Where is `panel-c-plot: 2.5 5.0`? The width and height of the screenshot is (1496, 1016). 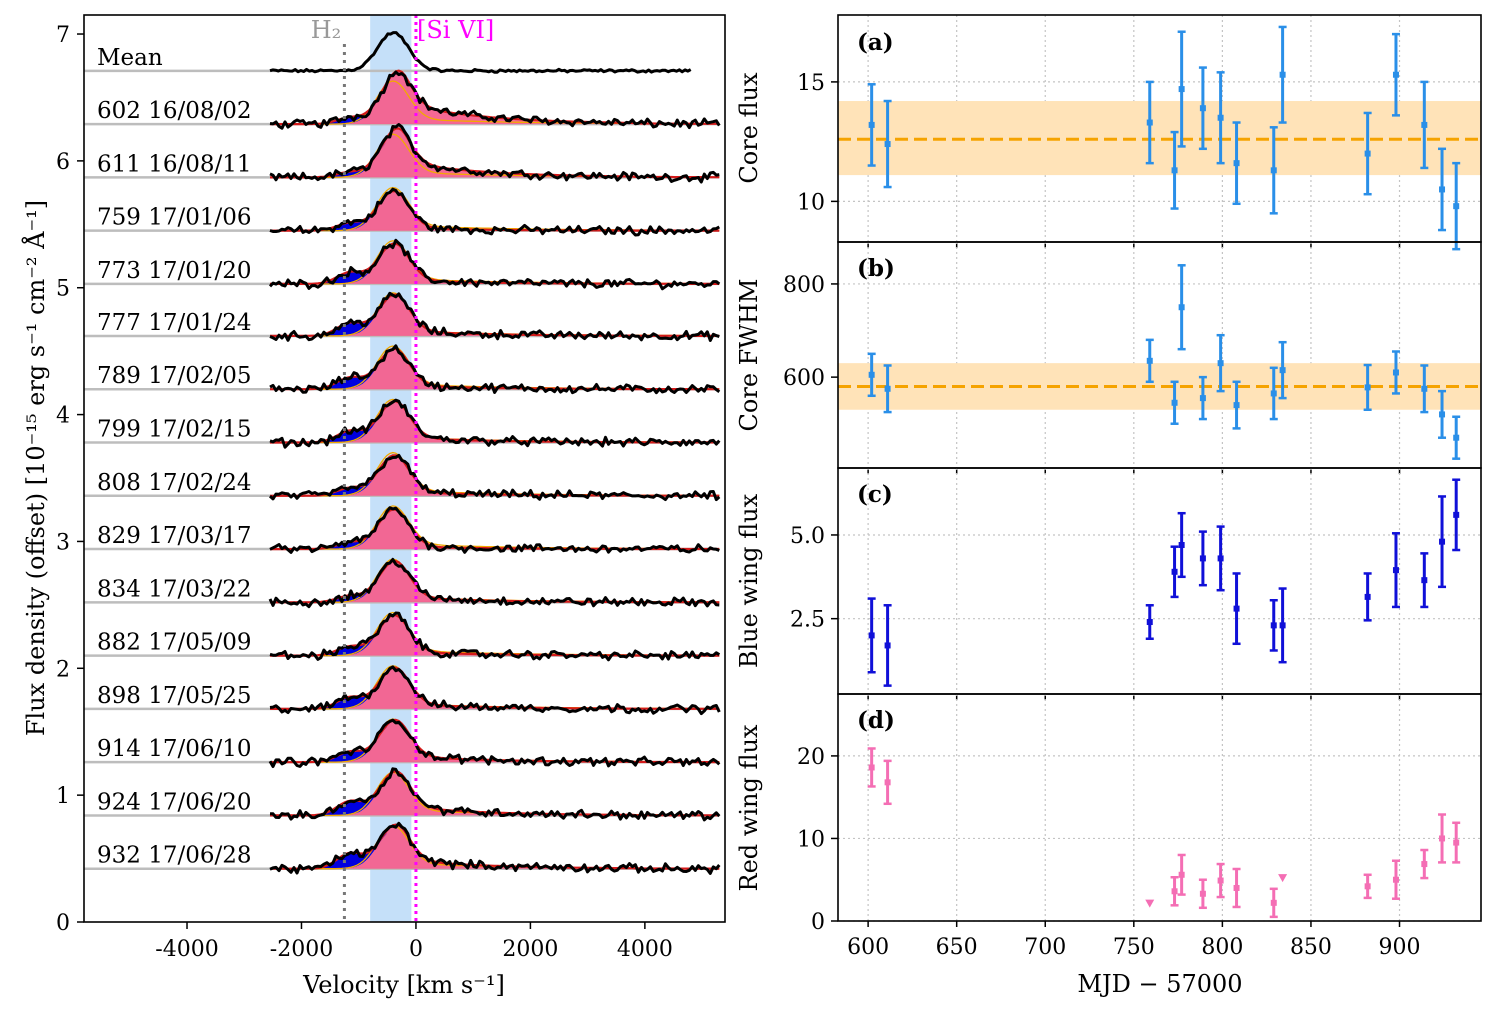 panel-c-plot: 2.5 5.0 is located at coordinates (1136, 583).